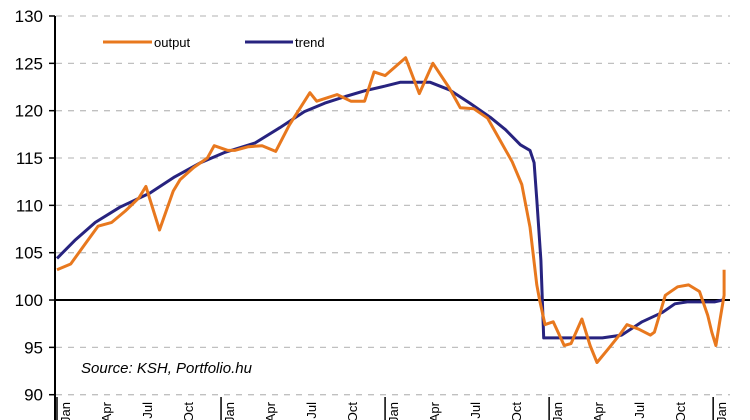 The height and width of the screenshot is (420, 750). I want to click on y-tick-label: 95, so click(33, 347).